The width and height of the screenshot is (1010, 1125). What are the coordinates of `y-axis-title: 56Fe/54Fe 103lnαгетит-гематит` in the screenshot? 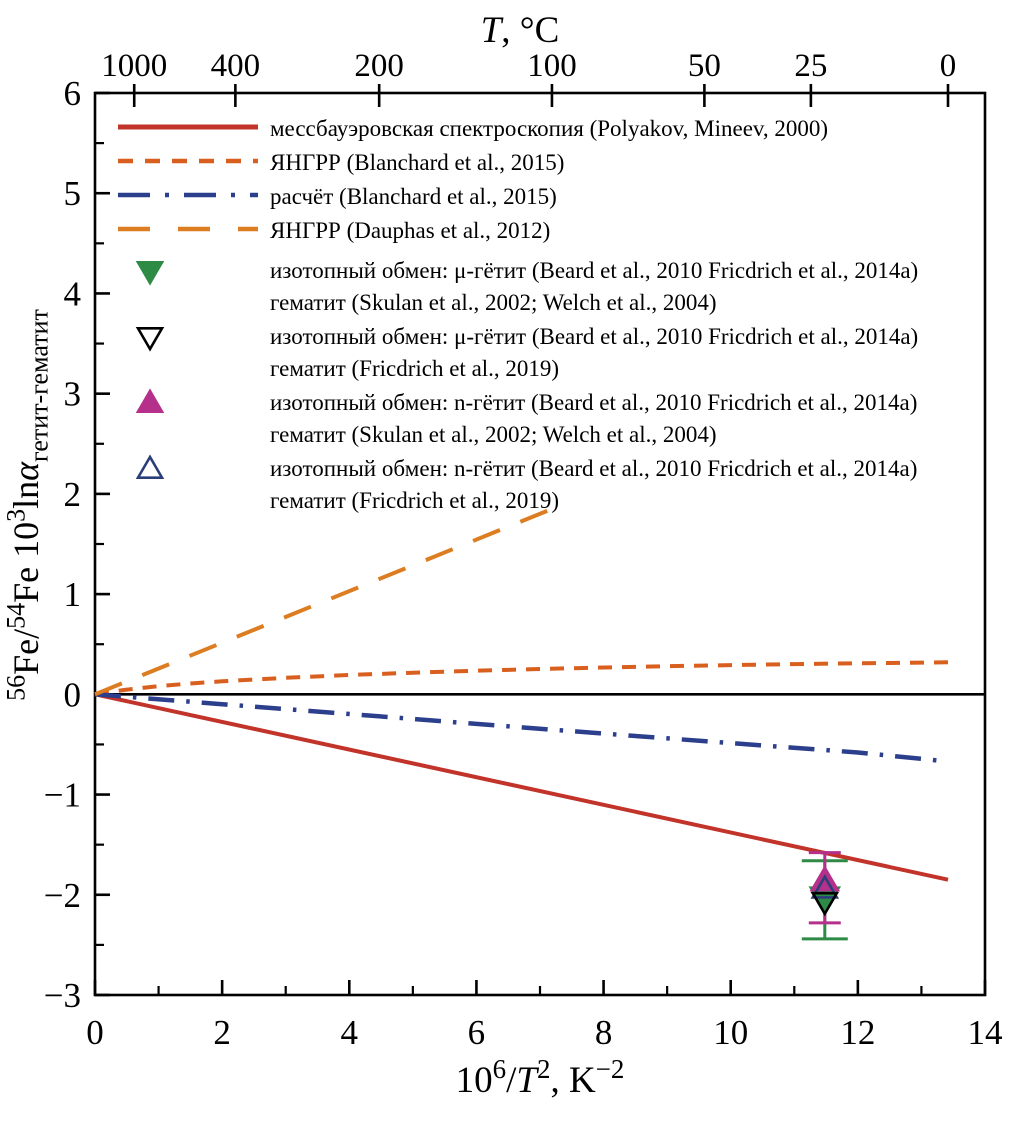 It's located at (27, 505).